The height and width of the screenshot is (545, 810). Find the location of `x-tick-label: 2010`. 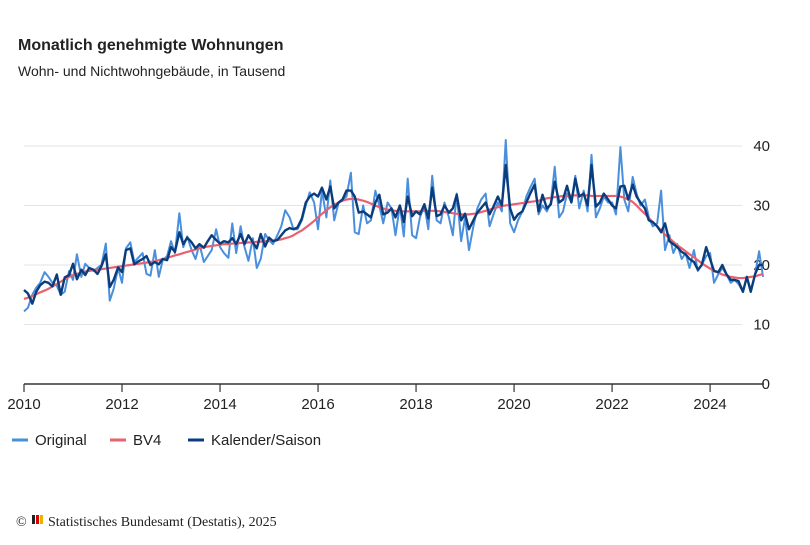

x-tick-label: 2010 is located at coordinates (23, 404).